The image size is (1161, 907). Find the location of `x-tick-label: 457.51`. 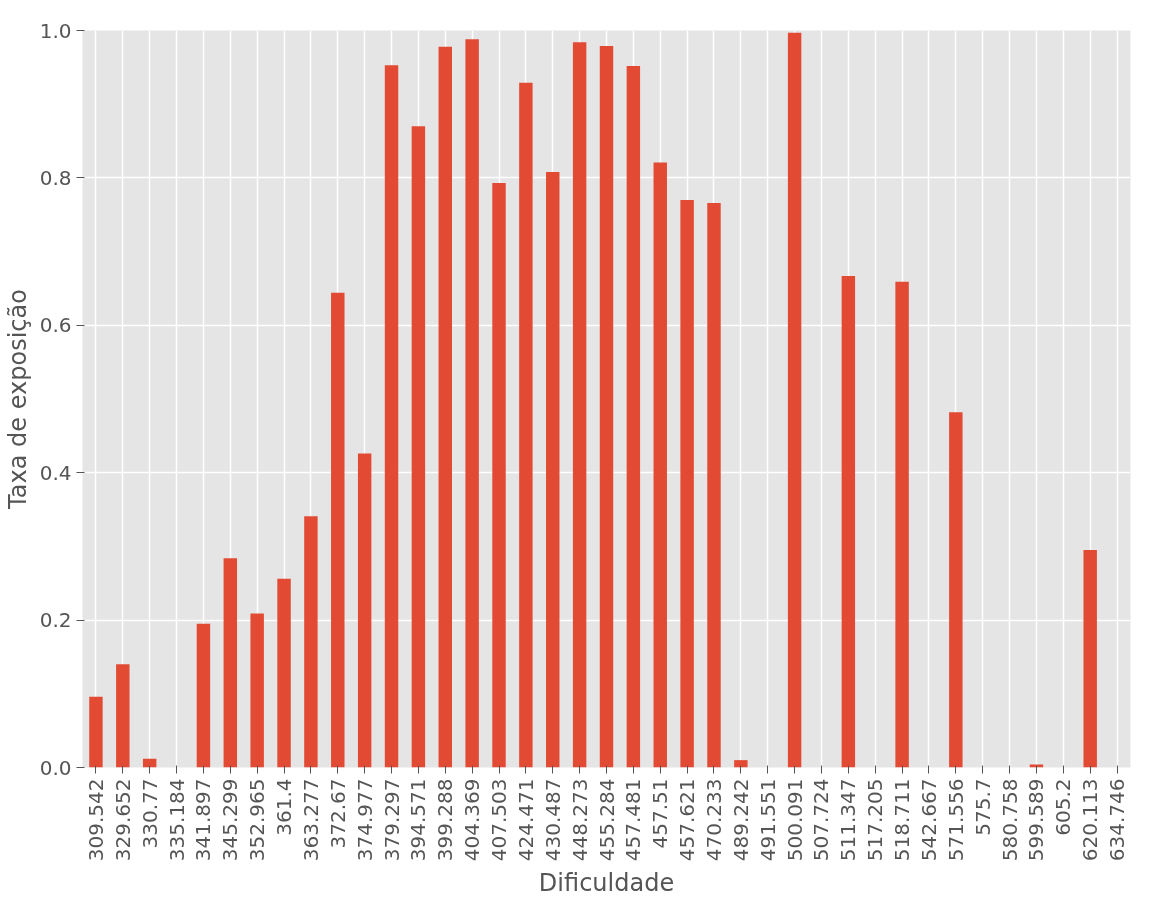

x-tick-label: 457.51 is located at coordinates (660, 813).